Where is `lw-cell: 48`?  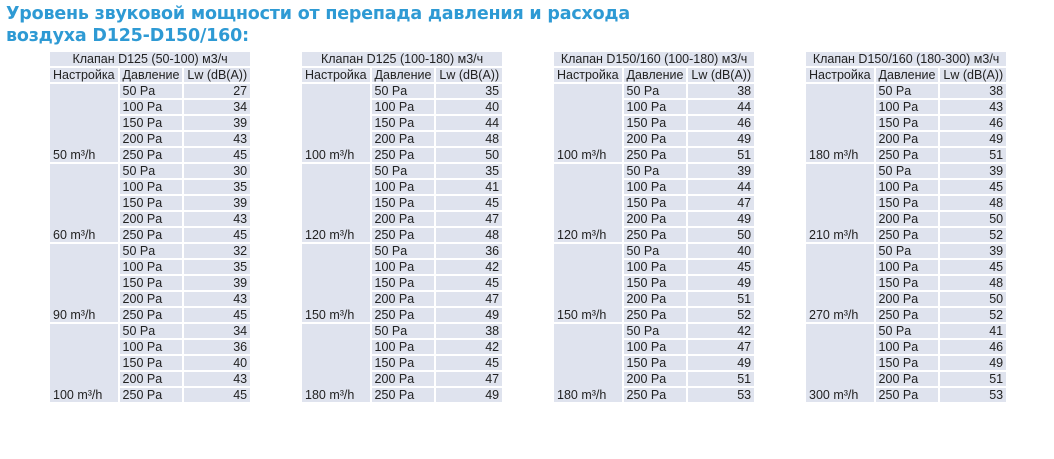
lw-cell: 48 is located at coordinates (469, 235).